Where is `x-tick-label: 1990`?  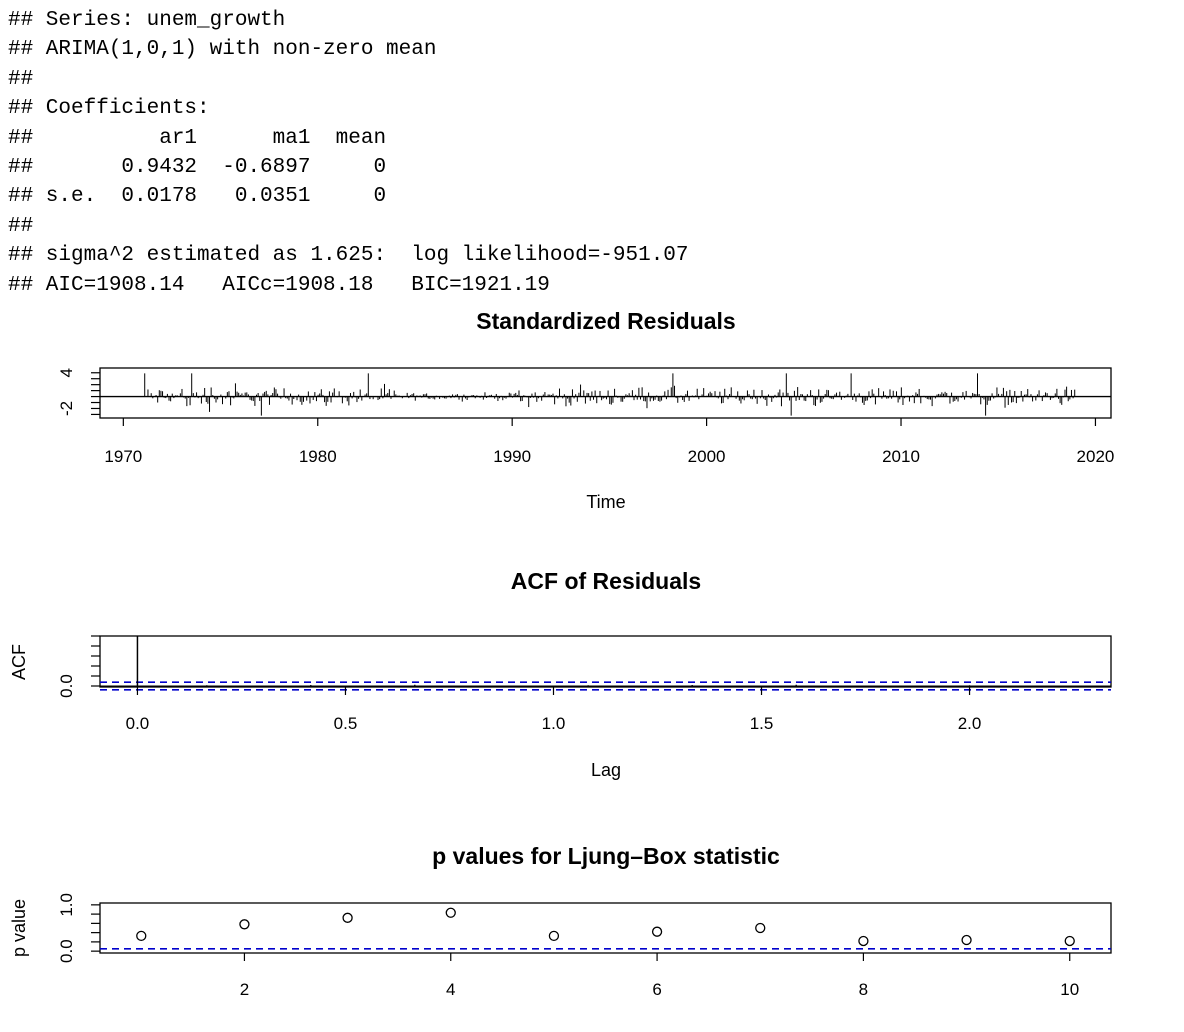 x-tick-label: 1990 is located at coordinates (512, 456).